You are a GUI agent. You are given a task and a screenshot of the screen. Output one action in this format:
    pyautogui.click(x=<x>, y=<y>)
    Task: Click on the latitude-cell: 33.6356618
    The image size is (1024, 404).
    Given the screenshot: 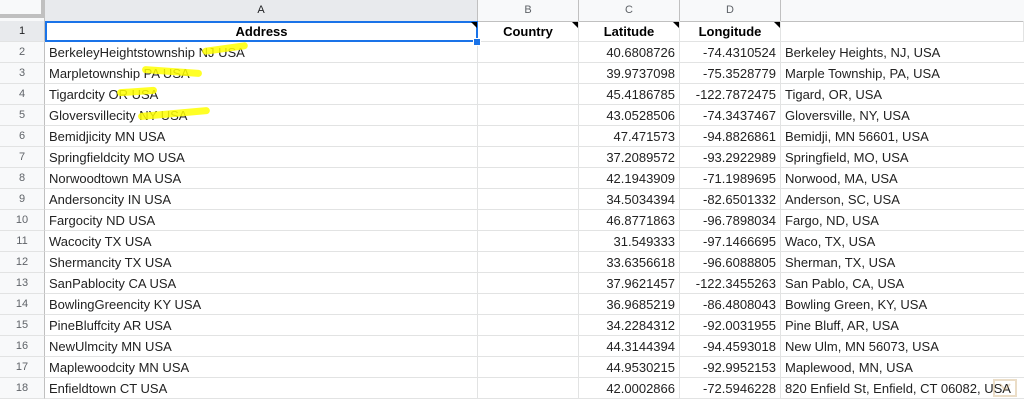 What is the action you would take?
    pyautogui.click(x=629, y=262)
    